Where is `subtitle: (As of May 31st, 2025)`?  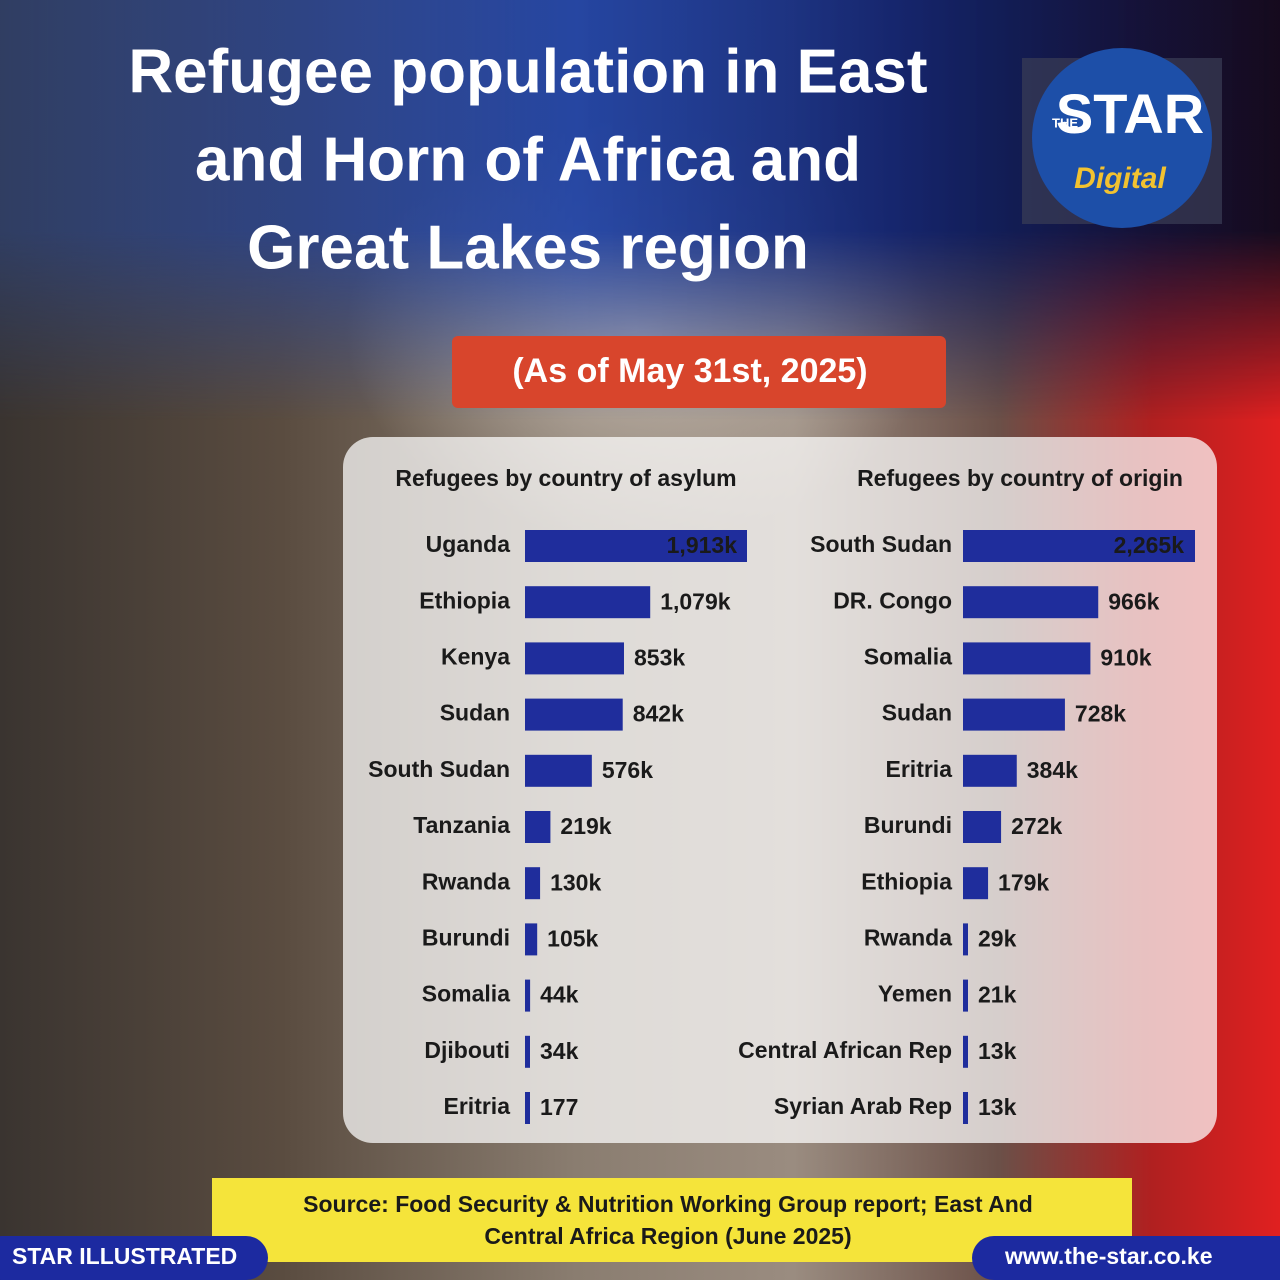 subtitle: (As of May 31st, 2025) is located at coordinates (689, 371).